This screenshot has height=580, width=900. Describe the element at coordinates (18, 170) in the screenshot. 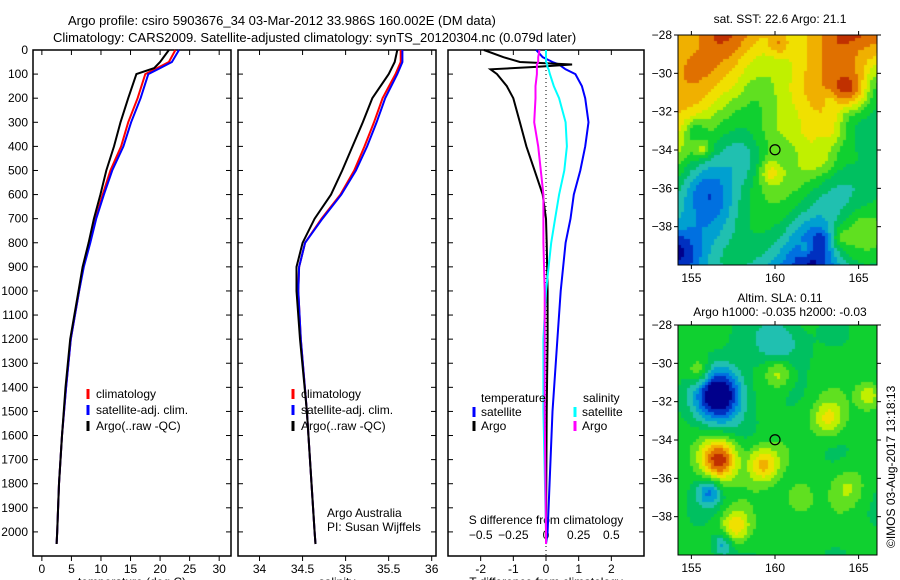

I see `y-tick-label: 500` at that location.